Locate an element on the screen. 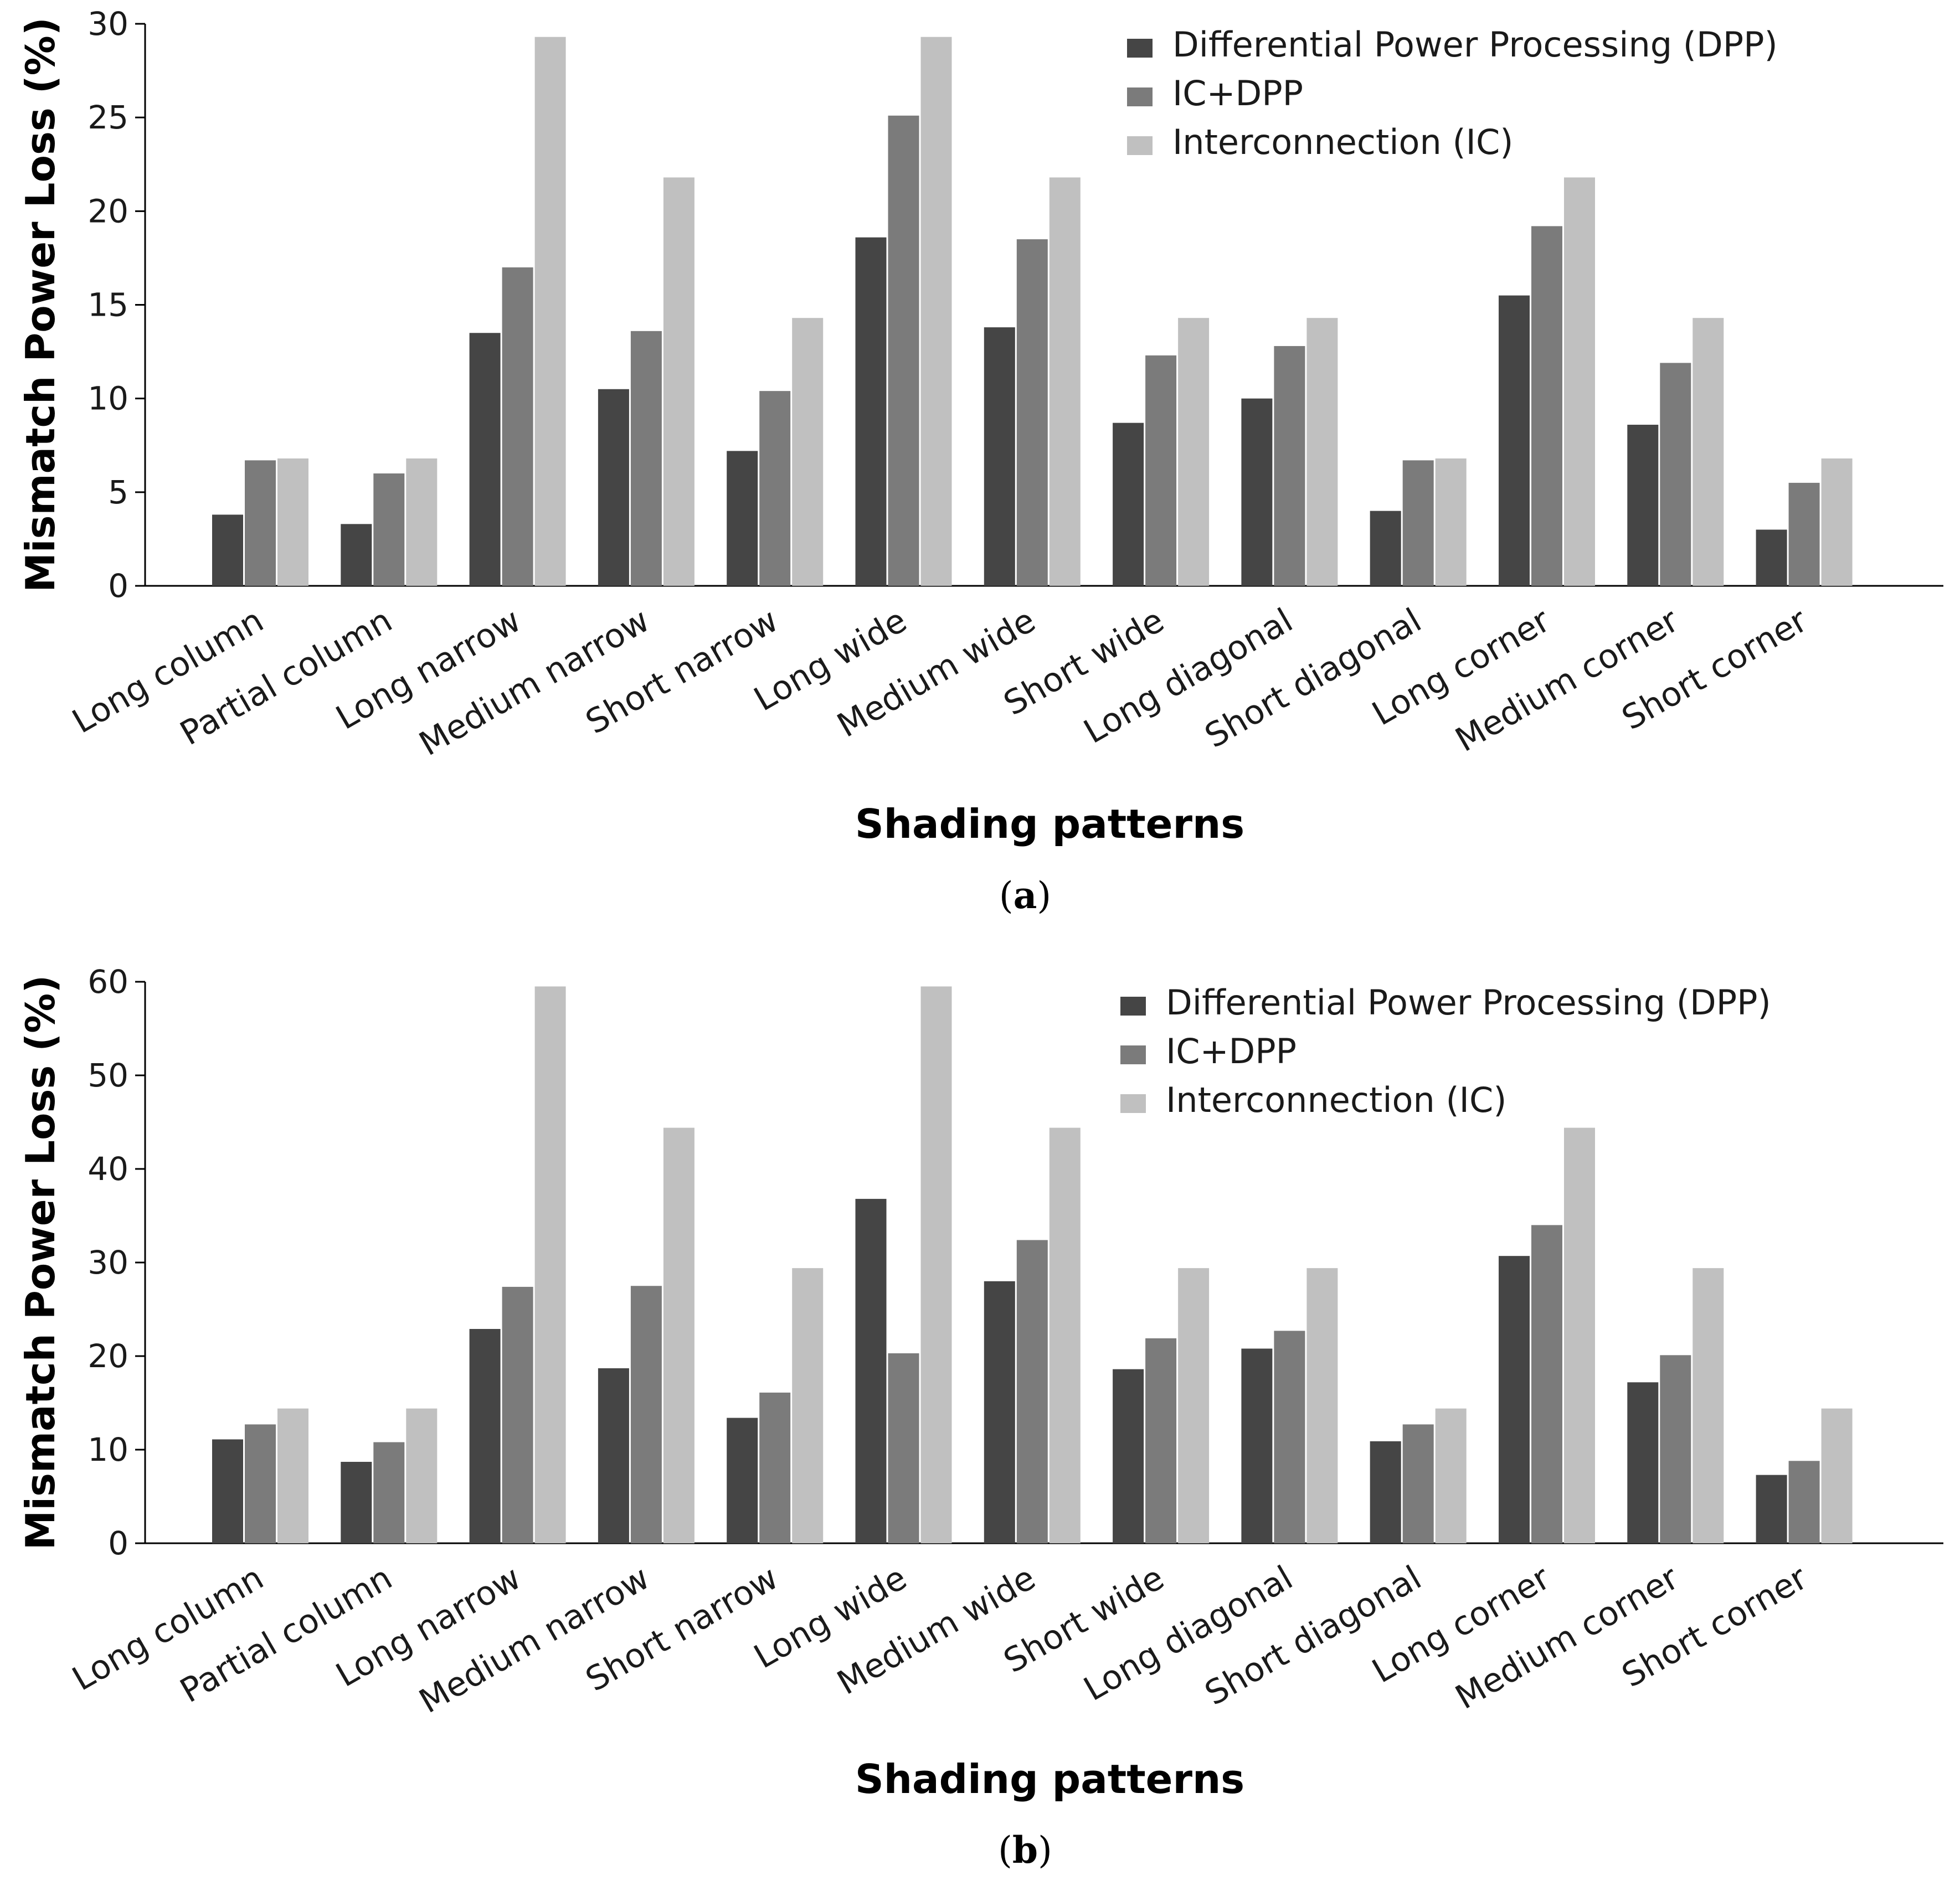 The width and height of the screenshot is (1960, 1891). legend-label: Differential Power Processing (DPP) is located at coordinates (1475, 45).